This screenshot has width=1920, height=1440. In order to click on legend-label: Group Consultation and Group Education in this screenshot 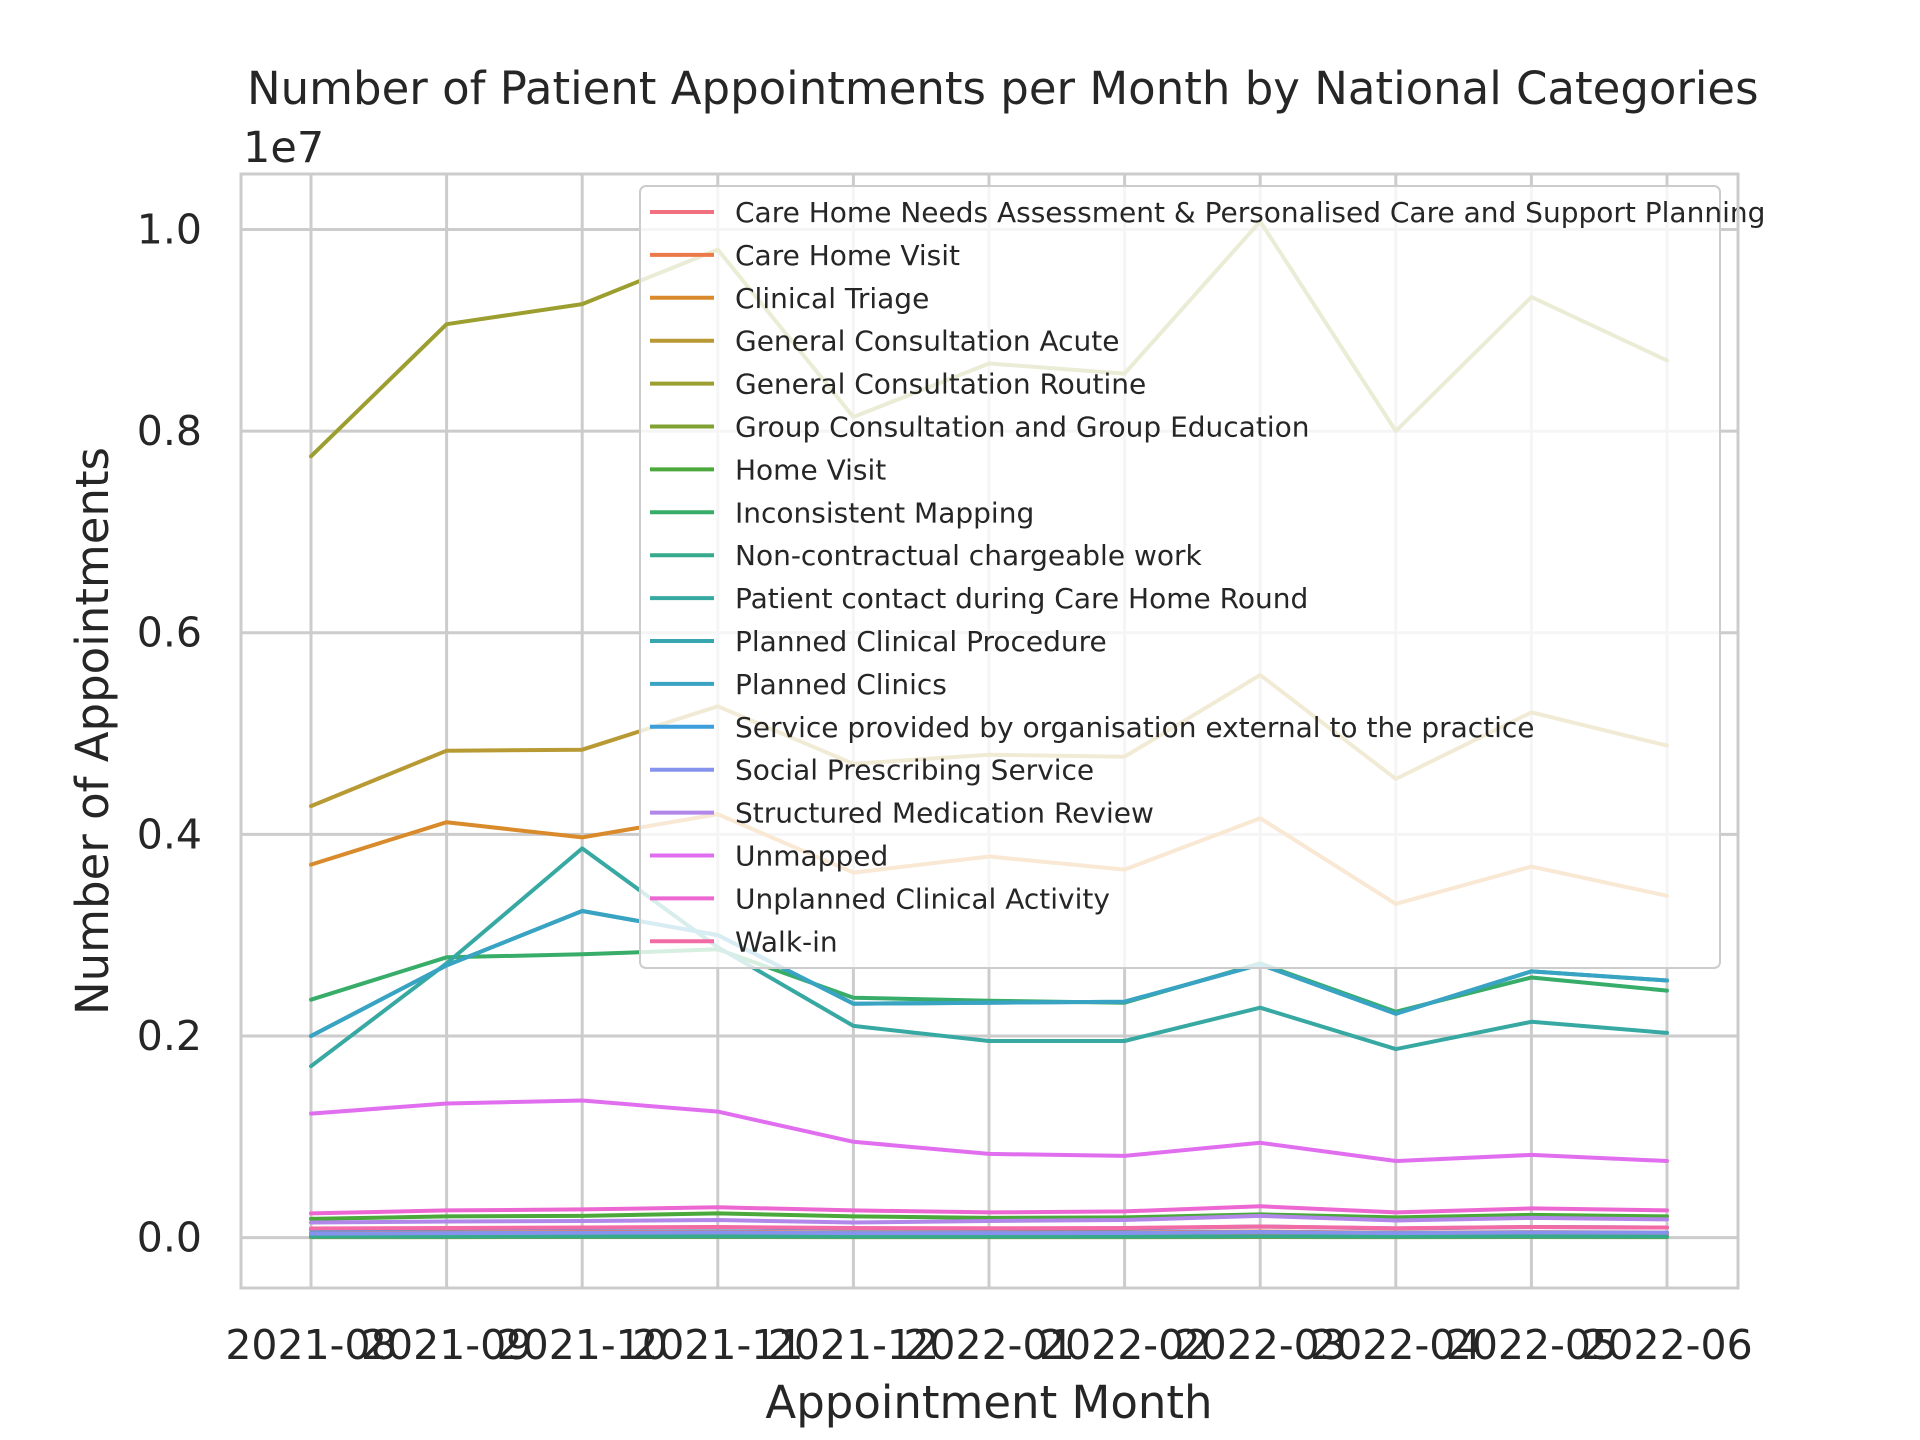, I will do `click(1022, 427)`.